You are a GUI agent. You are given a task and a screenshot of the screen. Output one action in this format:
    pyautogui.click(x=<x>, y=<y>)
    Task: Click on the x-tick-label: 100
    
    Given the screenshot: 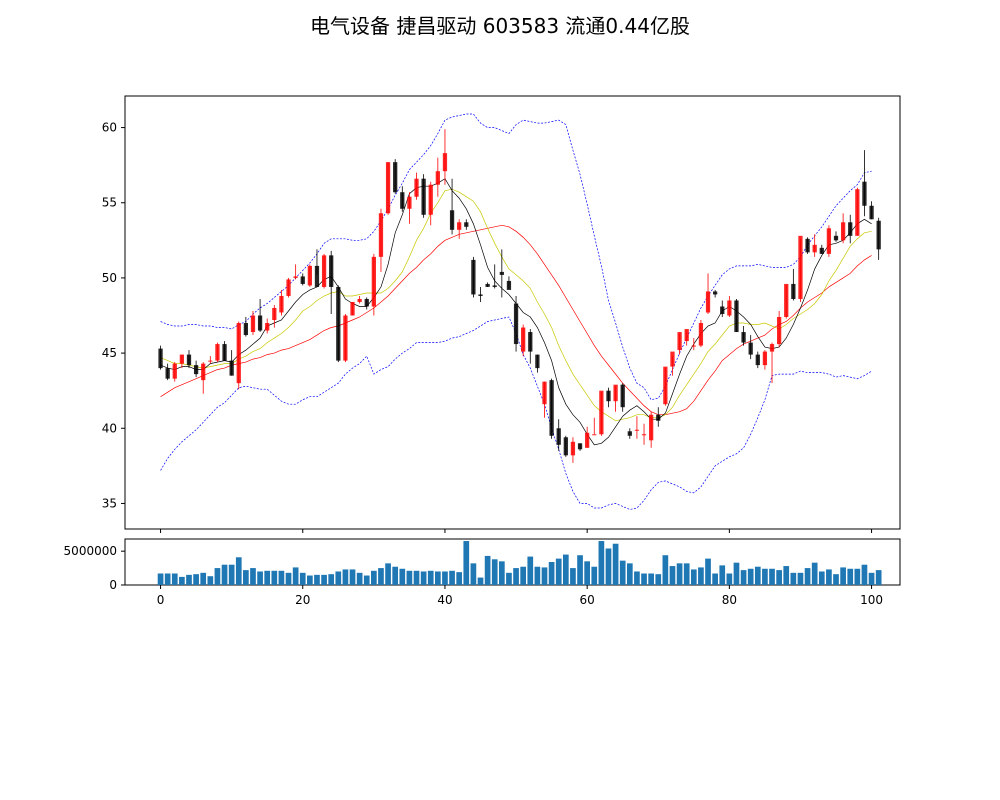 What is the action you would take?
    pyautogui.click(x=871, y=600)
    